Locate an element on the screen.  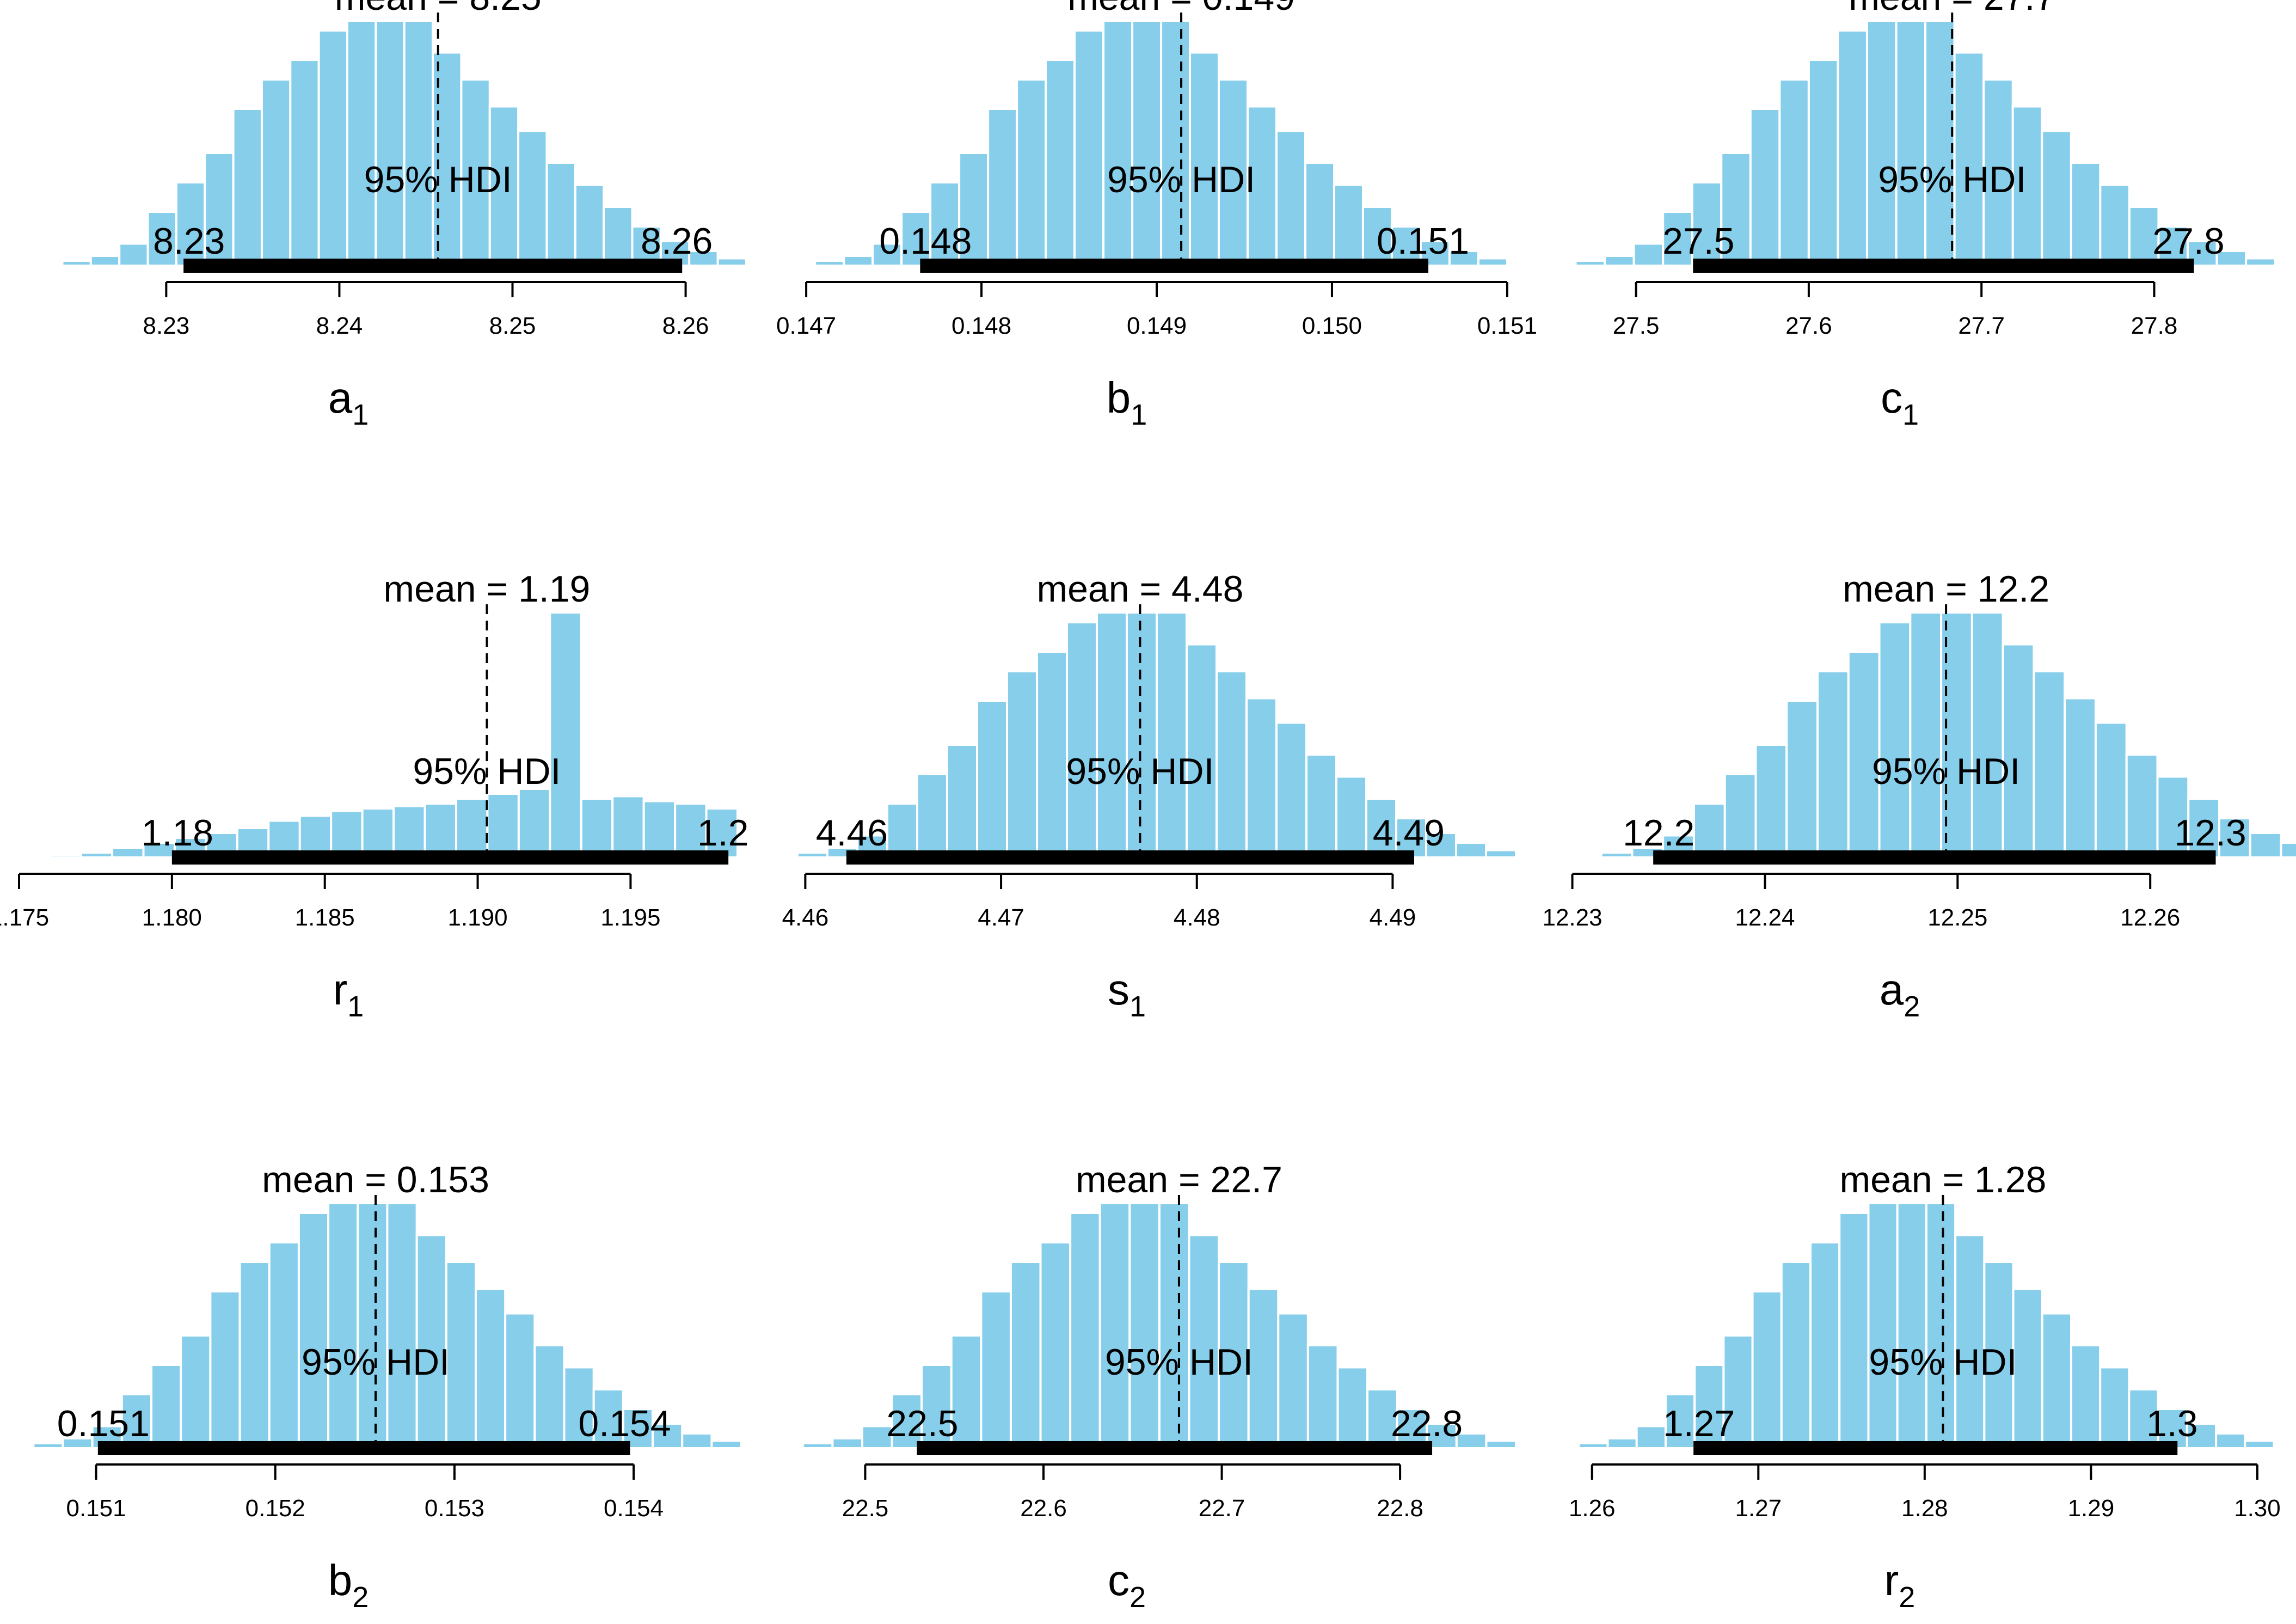
x-tick-label: 4.47 is located at coordinates (1001, 917).